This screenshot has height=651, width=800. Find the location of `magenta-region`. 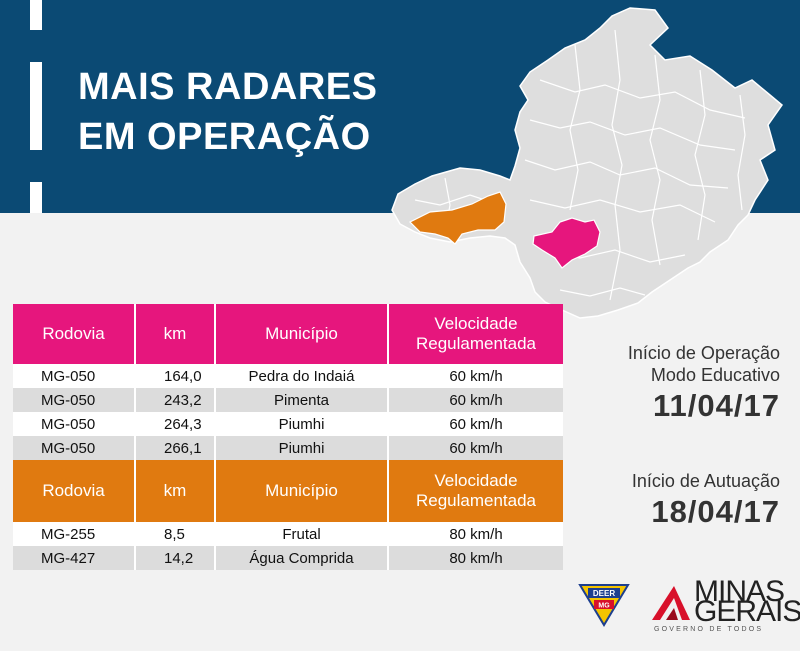

magenta-region is located at coordinates (566, 243).